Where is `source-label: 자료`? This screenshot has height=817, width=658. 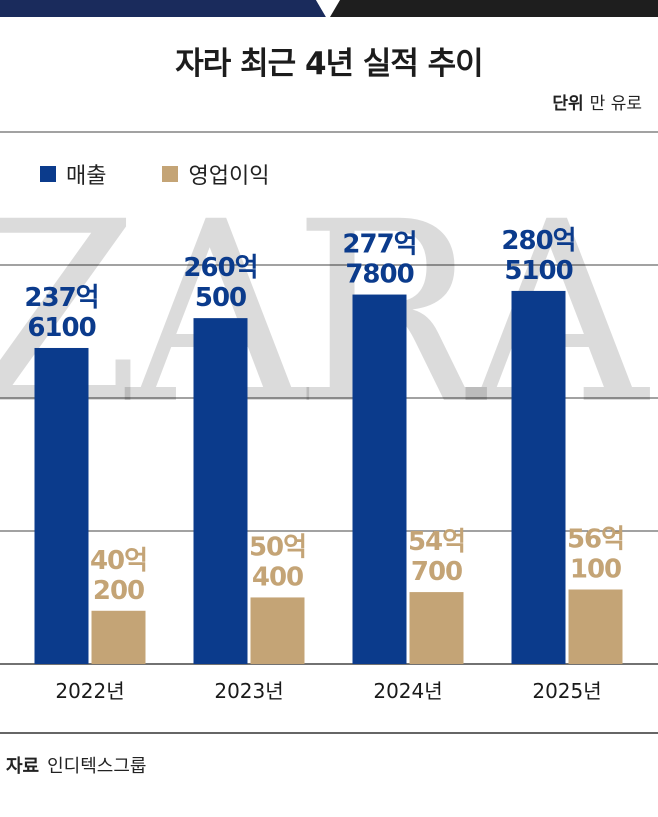 source-label: 자료 is located at coordinates (23, 766).